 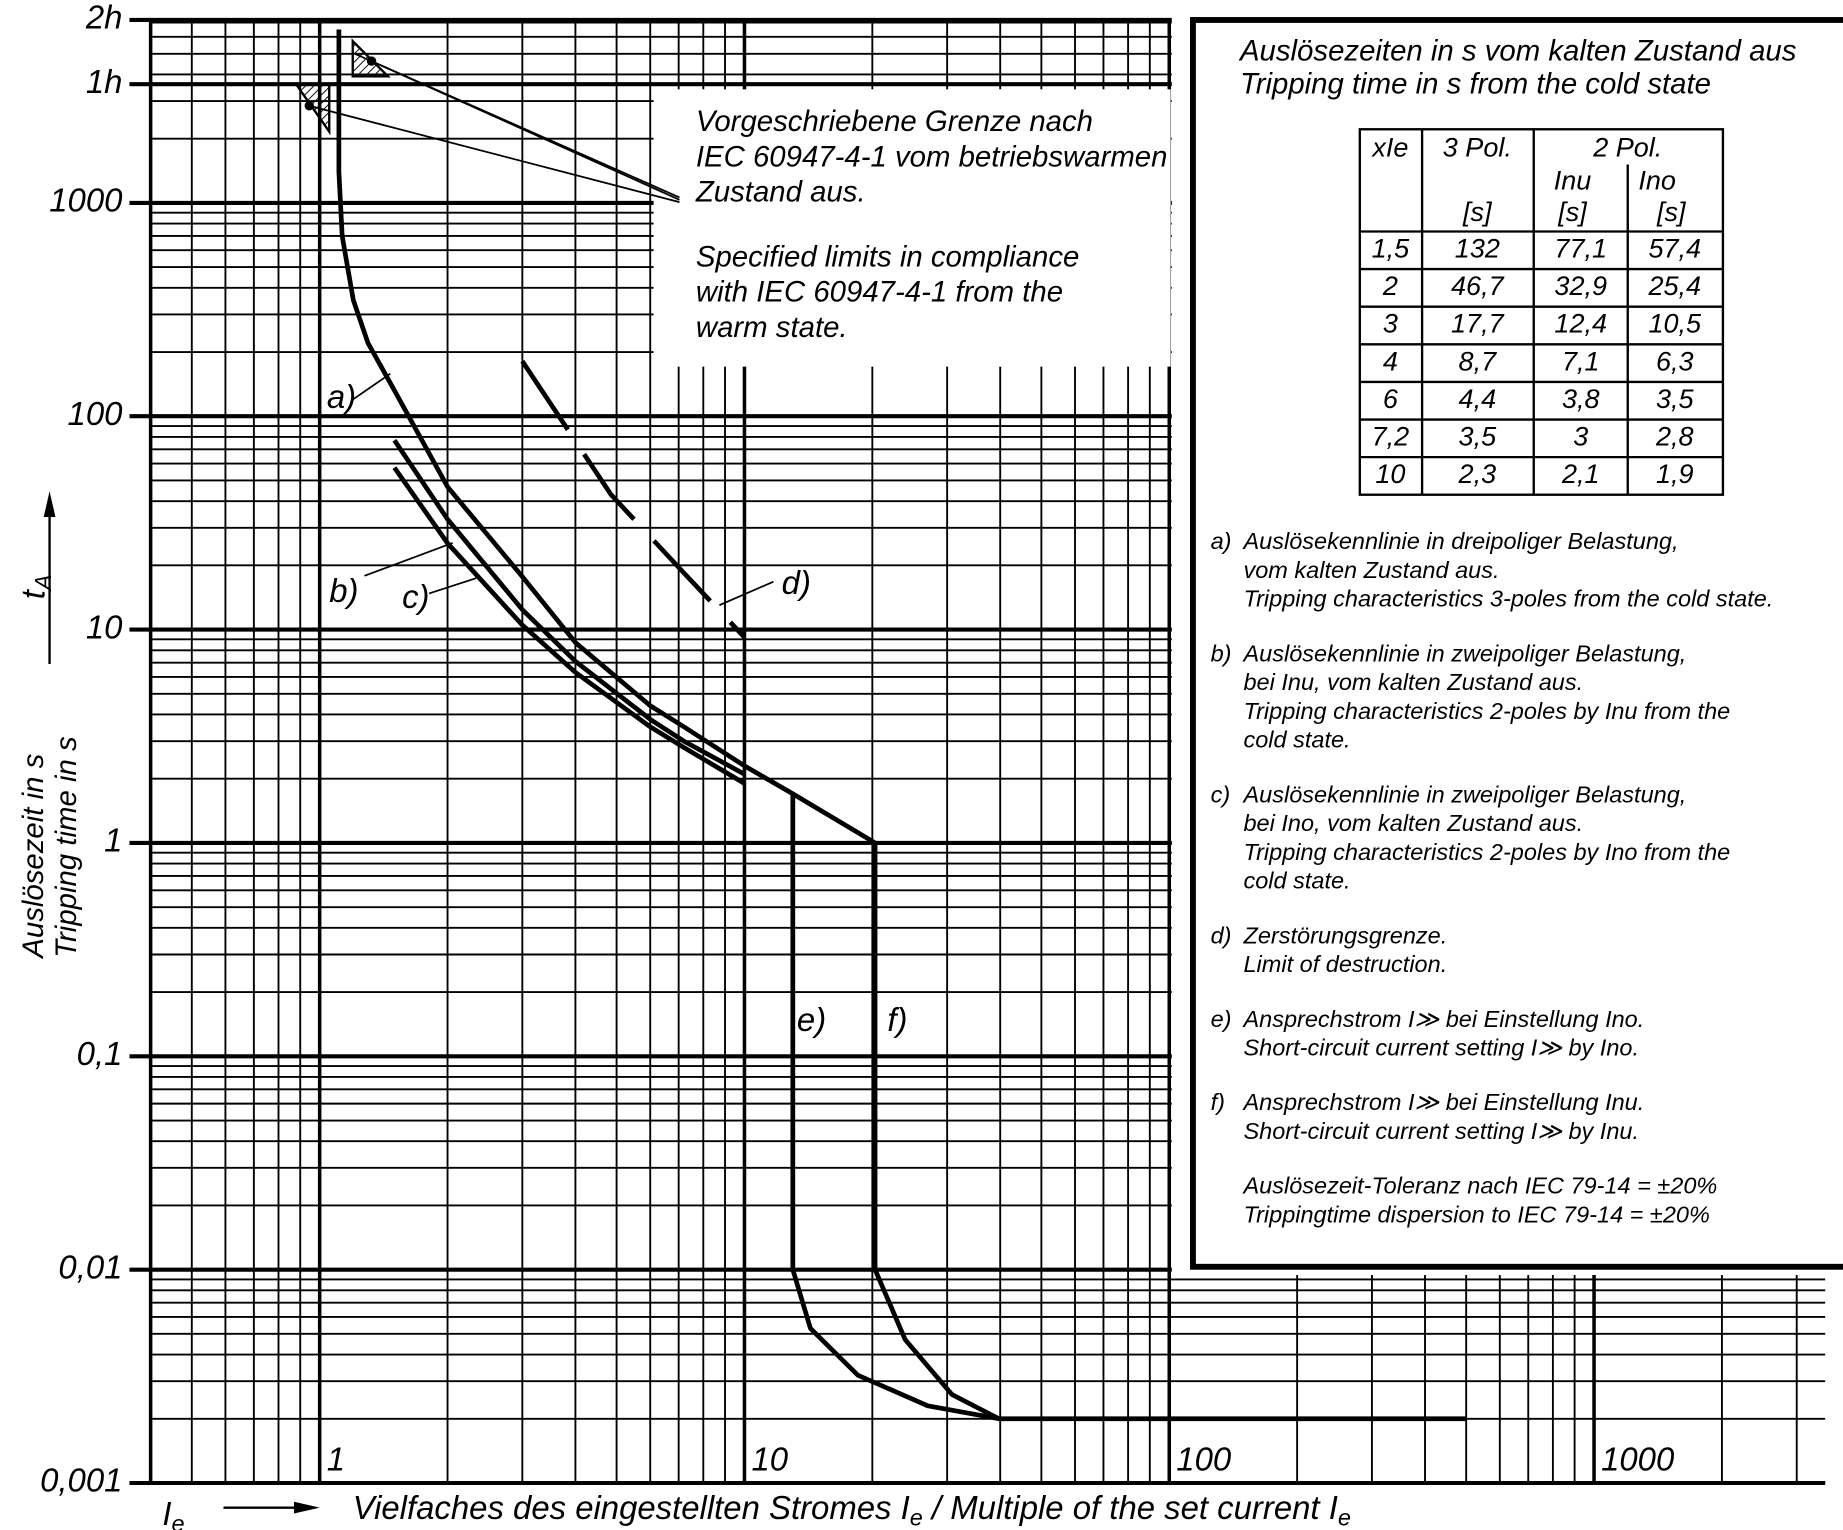 I want to click on note-line: bei Inu, vom kalten Zustand aus., so click(x=1413, y=682).